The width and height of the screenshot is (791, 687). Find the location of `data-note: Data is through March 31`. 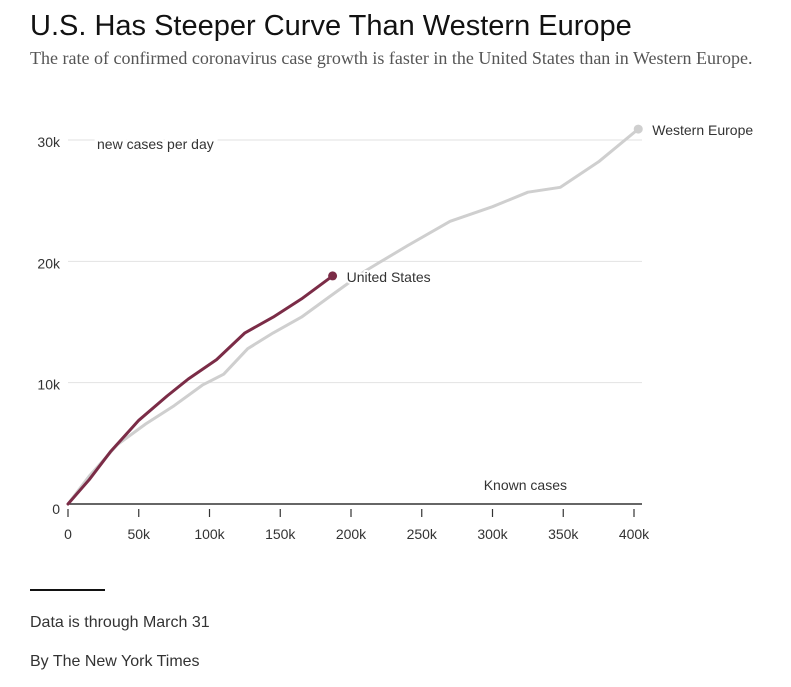

data-note: Data is through March 31 is located at coordinates (120, 622).